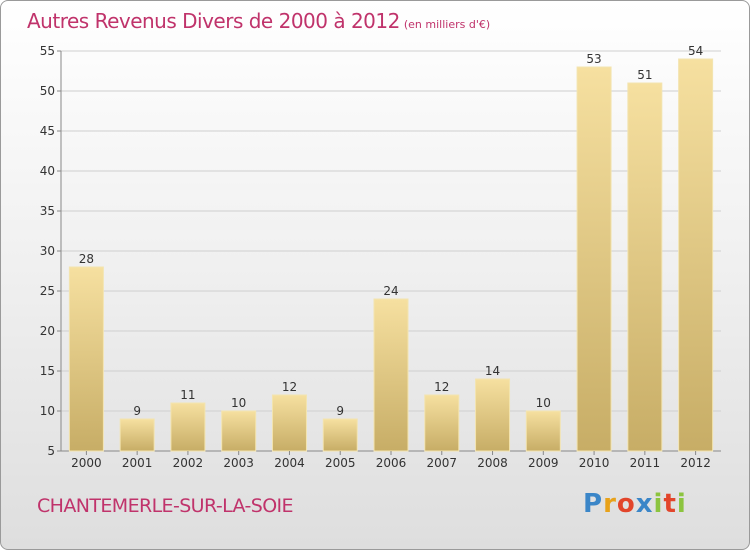 This screenshot has width=750, height=550. What do you see at coordinates (86, 463) in the screenshot?
I see `x-tick-label-2000: 2000` at bounding box center [86, 463].